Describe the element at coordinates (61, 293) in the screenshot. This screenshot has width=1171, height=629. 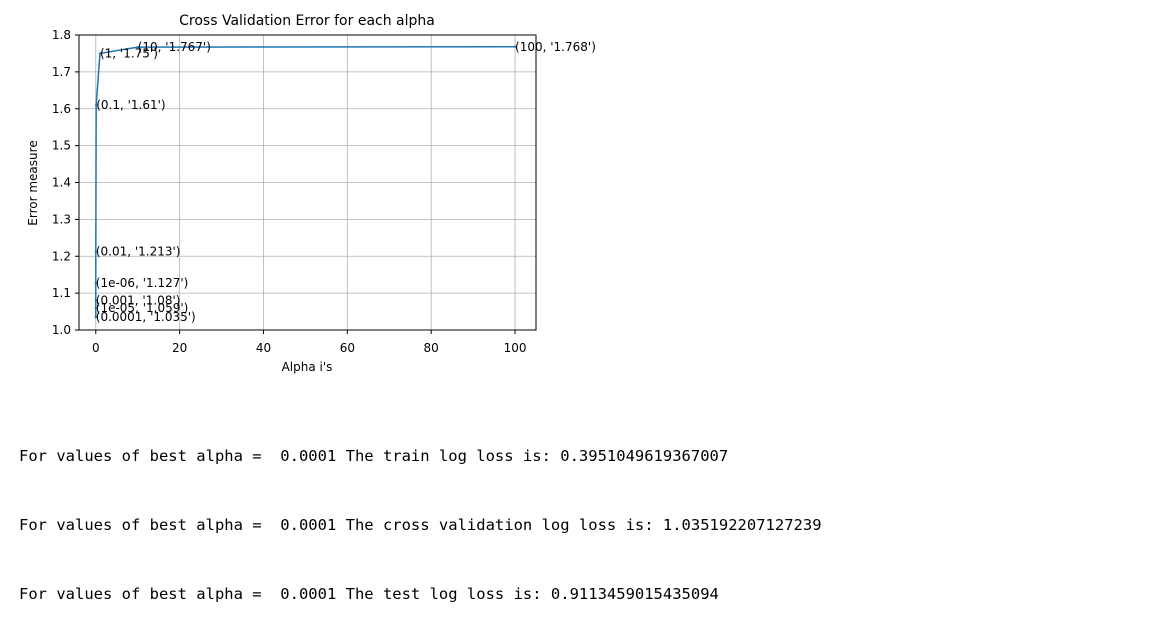
I see `y-tick-label: 1.1` at that location.